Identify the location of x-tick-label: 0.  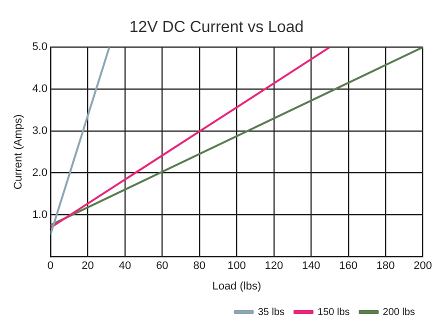
(50, 266).